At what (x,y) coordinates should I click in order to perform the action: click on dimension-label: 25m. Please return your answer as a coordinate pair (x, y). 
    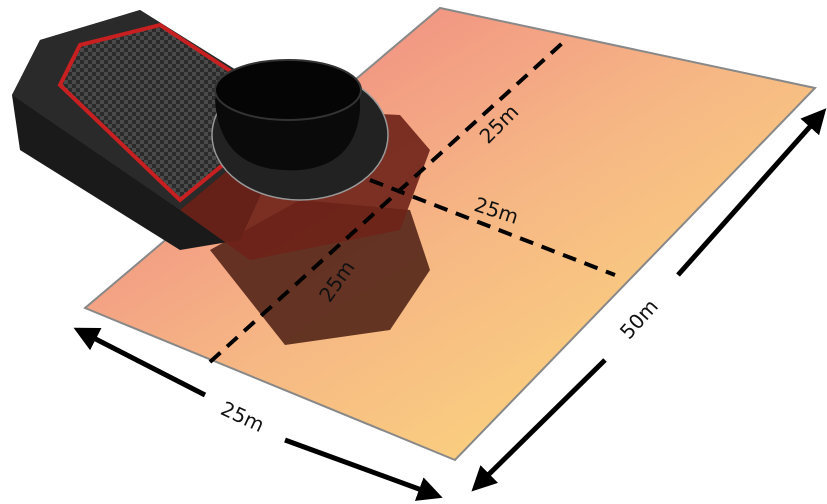
    Looking at the image, I should click on (242, 416).